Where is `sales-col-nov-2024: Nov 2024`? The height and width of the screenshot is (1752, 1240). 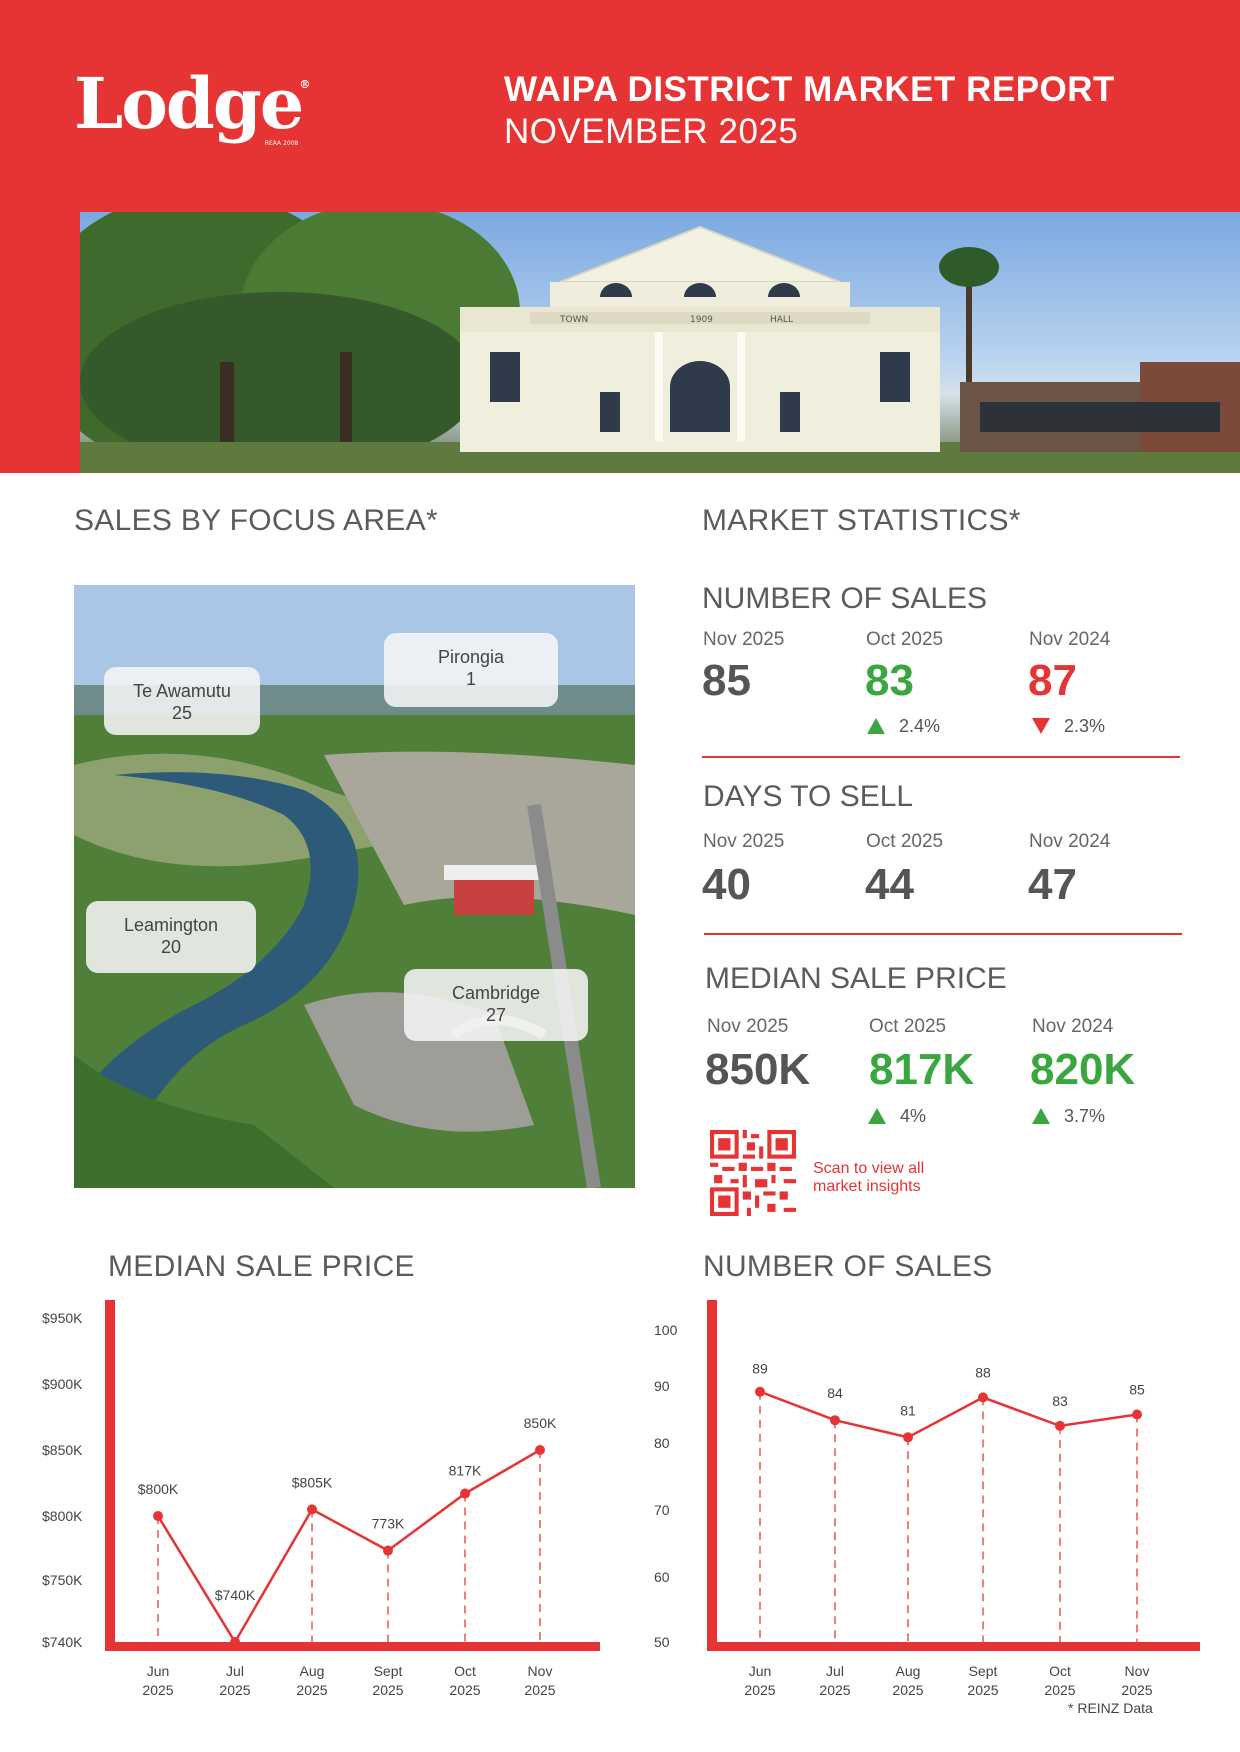 sales-col-nov-2024: Nov 2024 is located at coordinates (1070, 639).